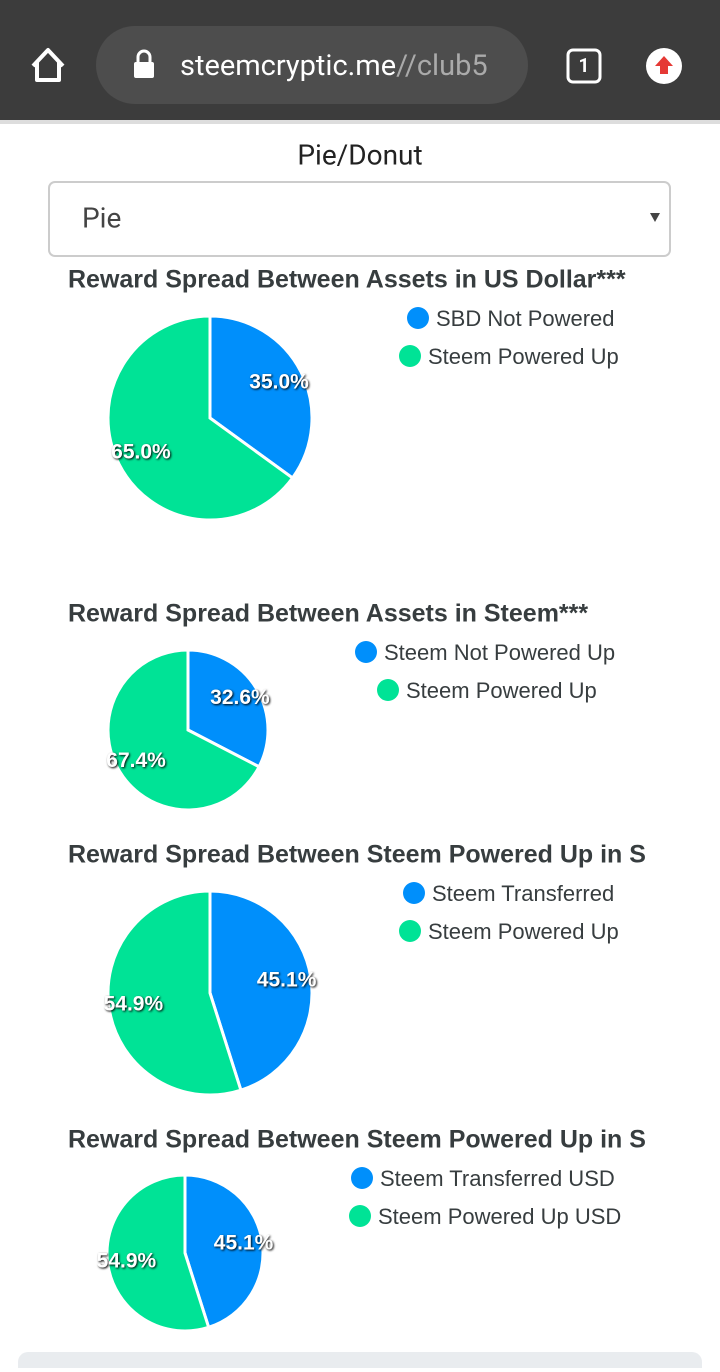  What do you see at coordinates (442, 66) in the screenshot?
I see `url-path: //club5` at bounding box center [442, 66].